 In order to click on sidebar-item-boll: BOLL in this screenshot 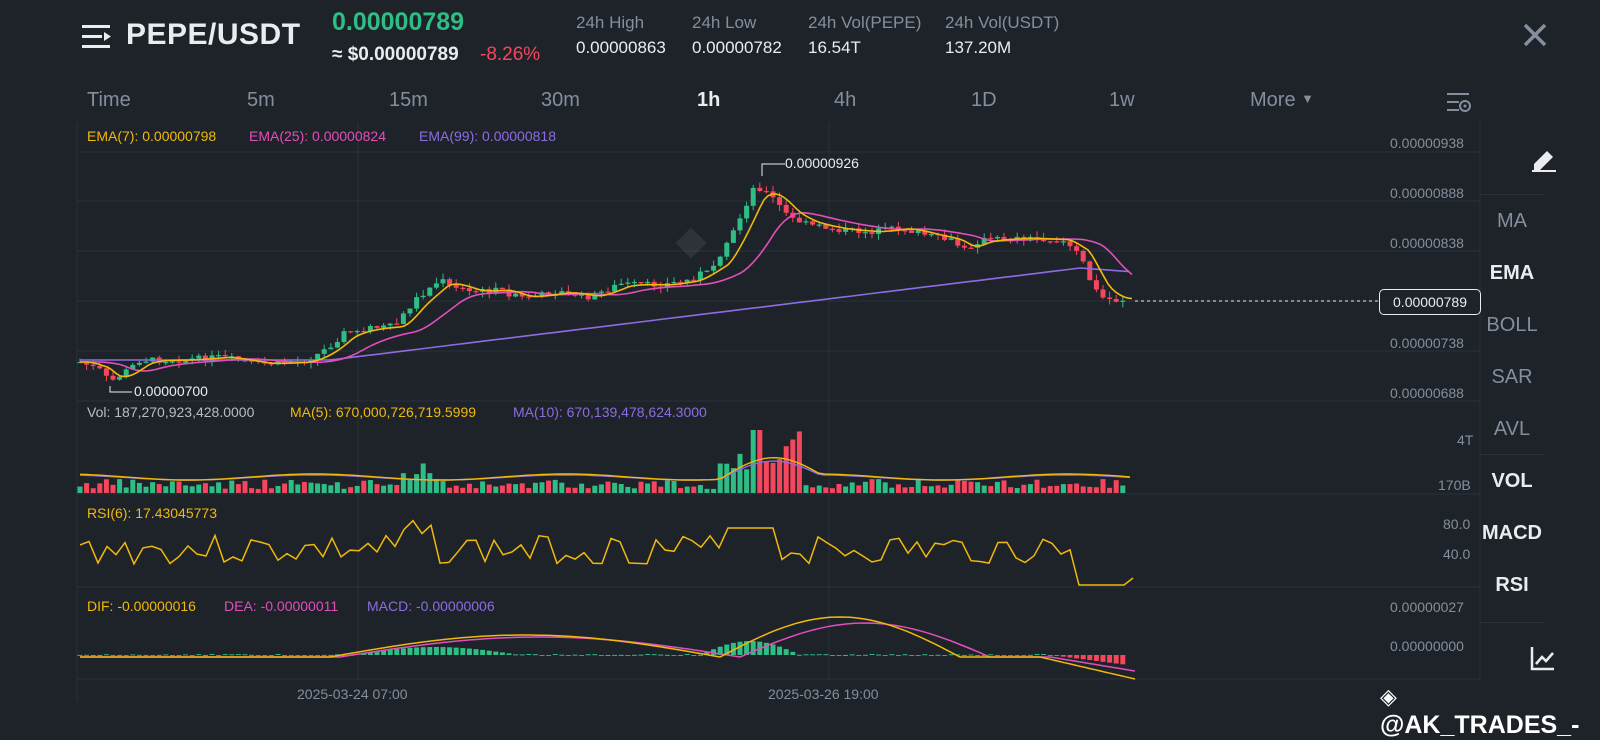, I will do `click(1512, 325)`.